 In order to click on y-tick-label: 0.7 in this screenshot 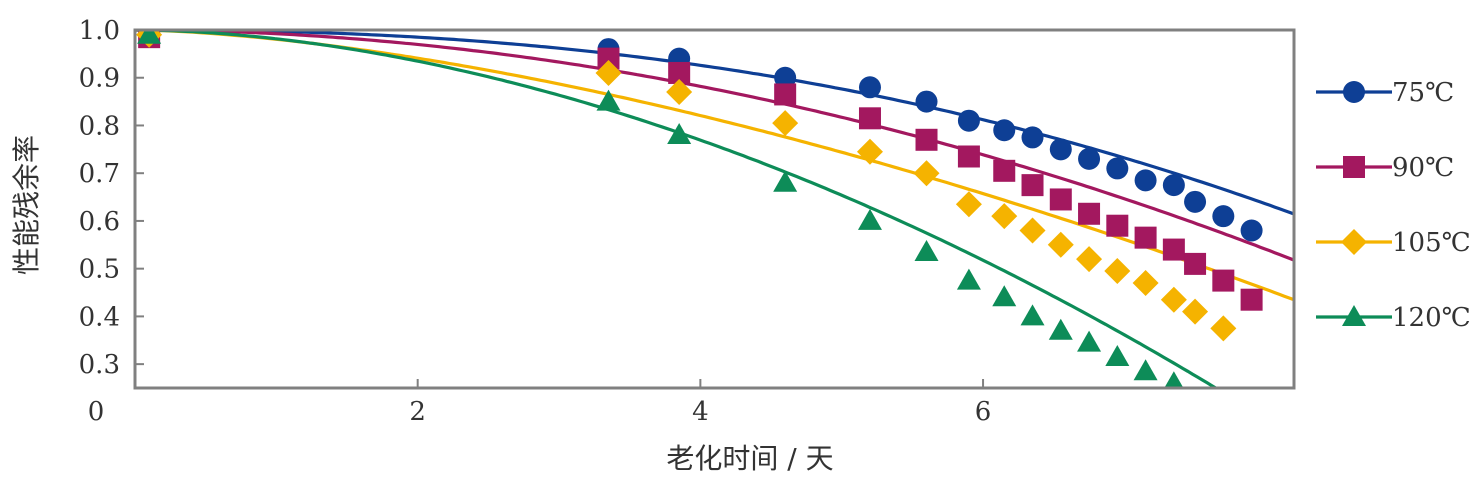, I will do `click(99, 174)`.